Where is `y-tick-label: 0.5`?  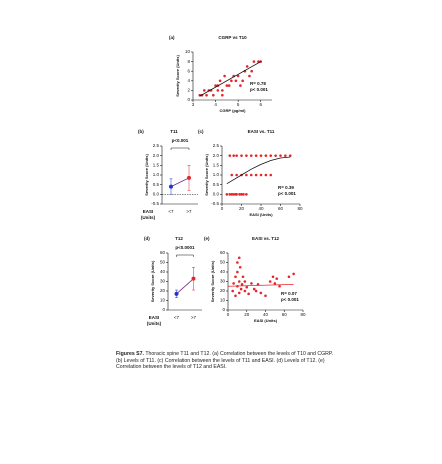
y-tick-label: 0.5 is located at coordinates (216, 184).